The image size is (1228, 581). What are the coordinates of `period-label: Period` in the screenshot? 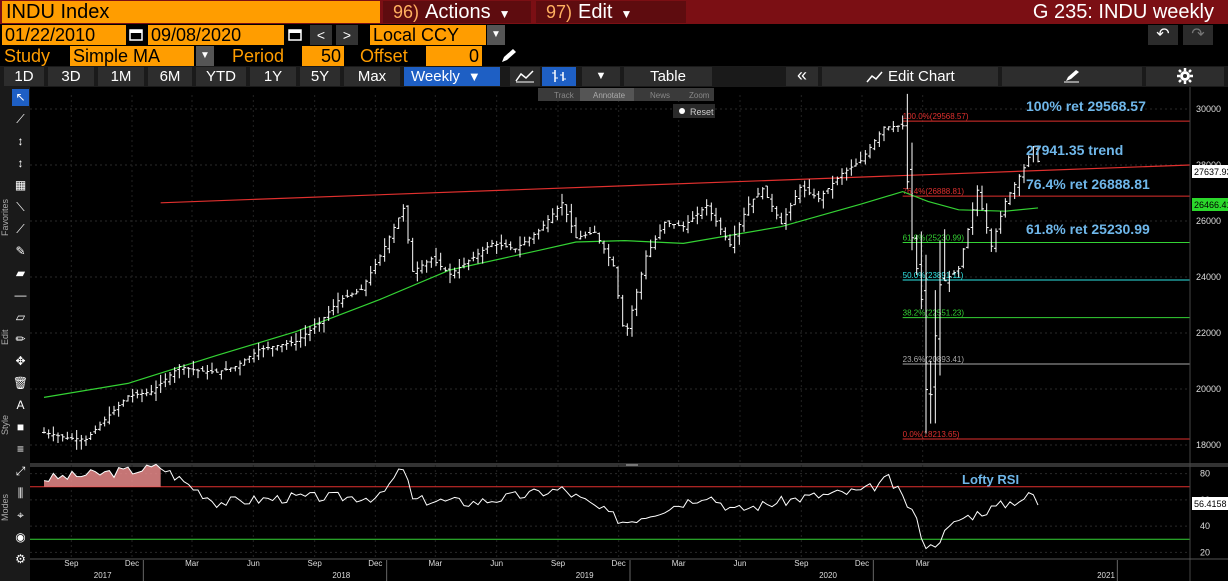 It's located at (258, 56).